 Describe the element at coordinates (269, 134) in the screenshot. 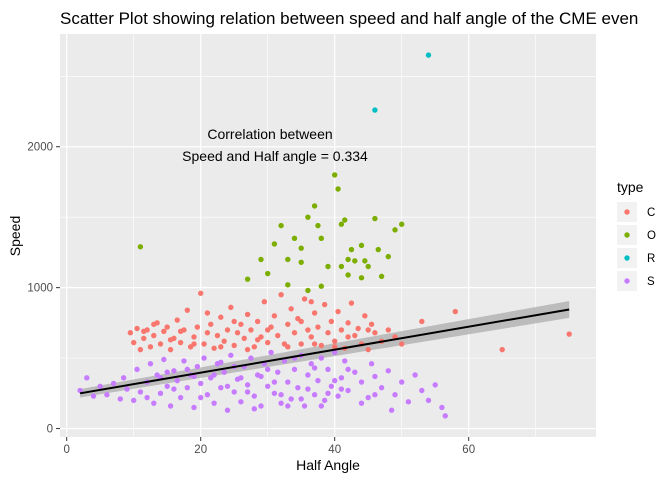

I see `annotation-line-1: Correlation between` at that location.